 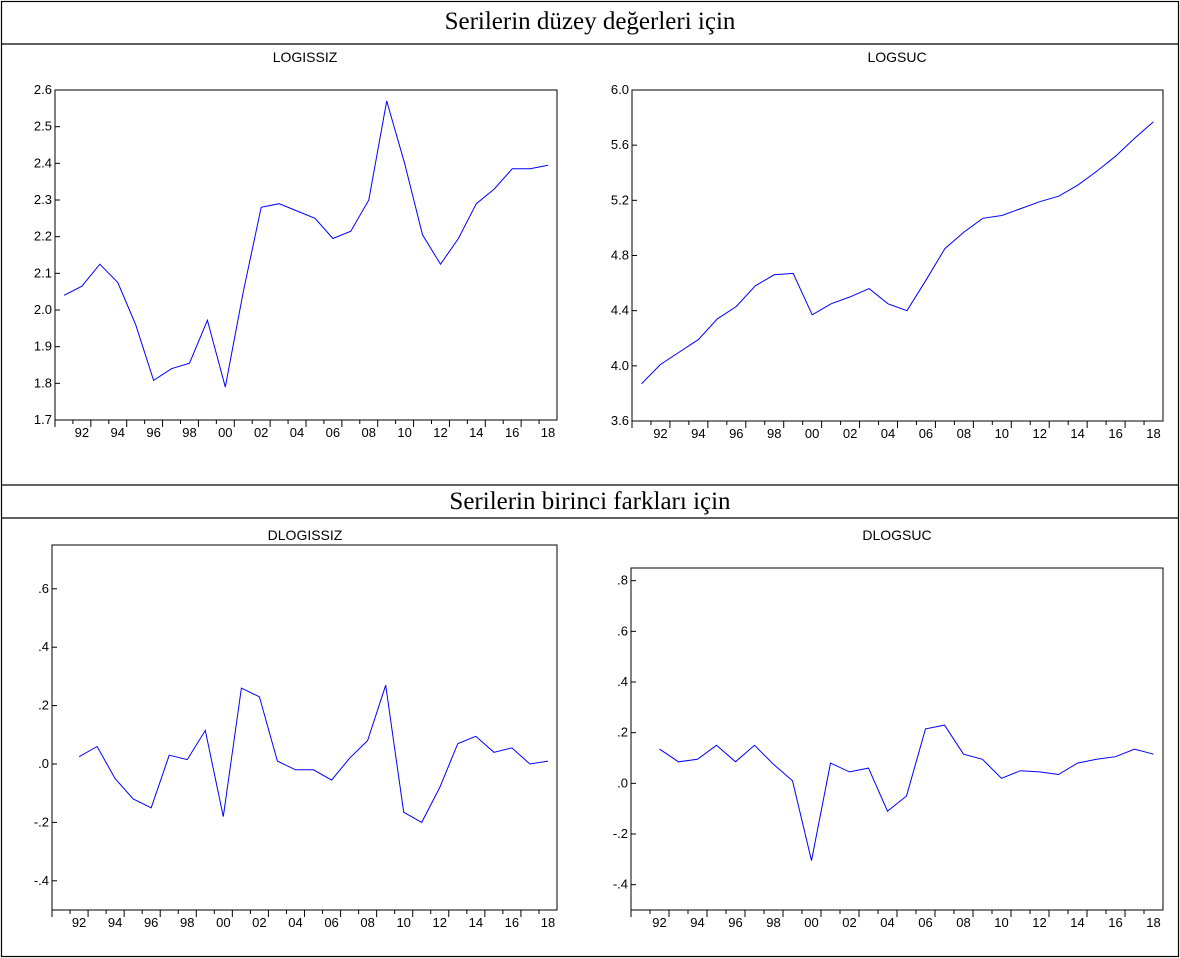 I want to click on y-tick-label: 4.4, so click(x=620, y=310).